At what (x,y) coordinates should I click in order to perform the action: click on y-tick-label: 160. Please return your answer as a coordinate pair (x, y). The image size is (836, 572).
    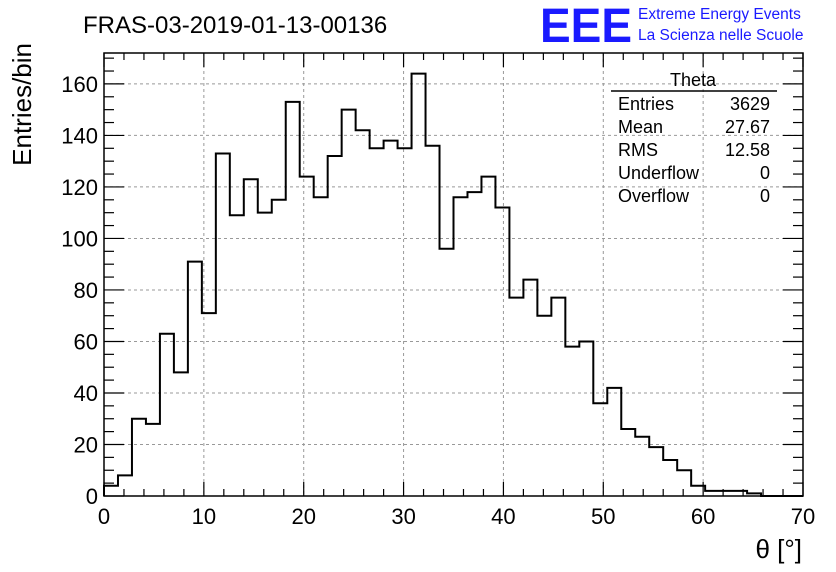
    Looking at the image, I should click on (79, 84).